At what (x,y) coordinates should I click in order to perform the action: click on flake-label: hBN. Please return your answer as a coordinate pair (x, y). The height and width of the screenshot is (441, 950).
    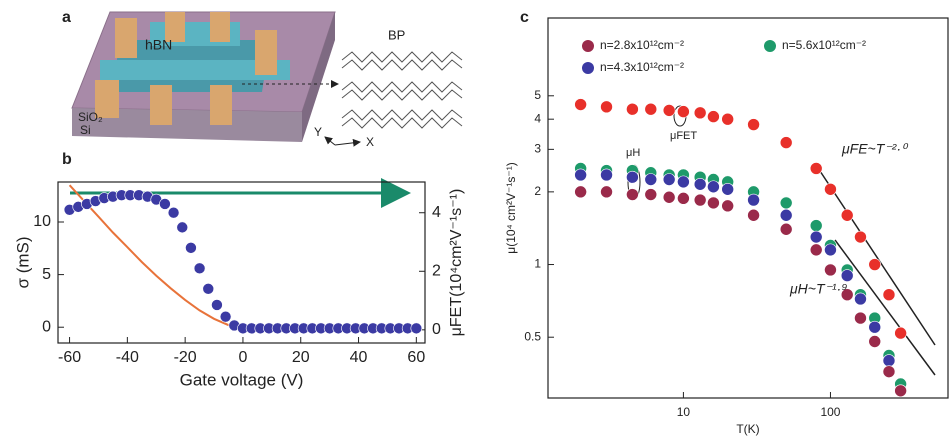
    Looking at the image, I should click on (158, 45).